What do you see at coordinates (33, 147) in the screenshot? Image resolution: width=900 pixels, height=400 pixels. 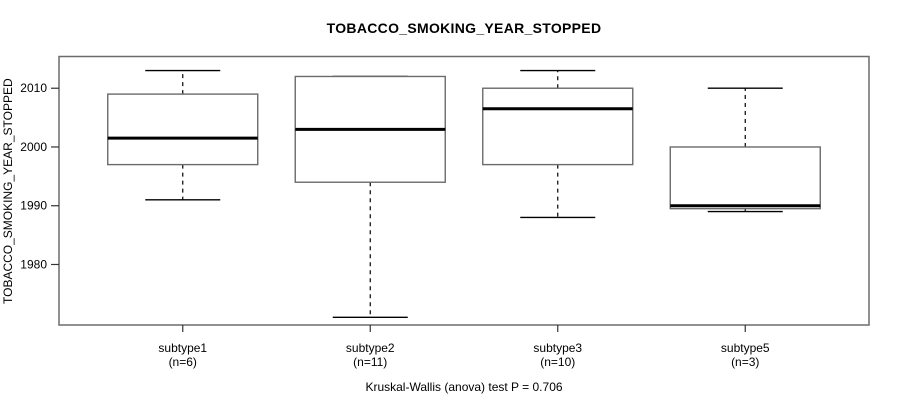 I see `y-tick-label: 2000` at bounding box center [33, 147].